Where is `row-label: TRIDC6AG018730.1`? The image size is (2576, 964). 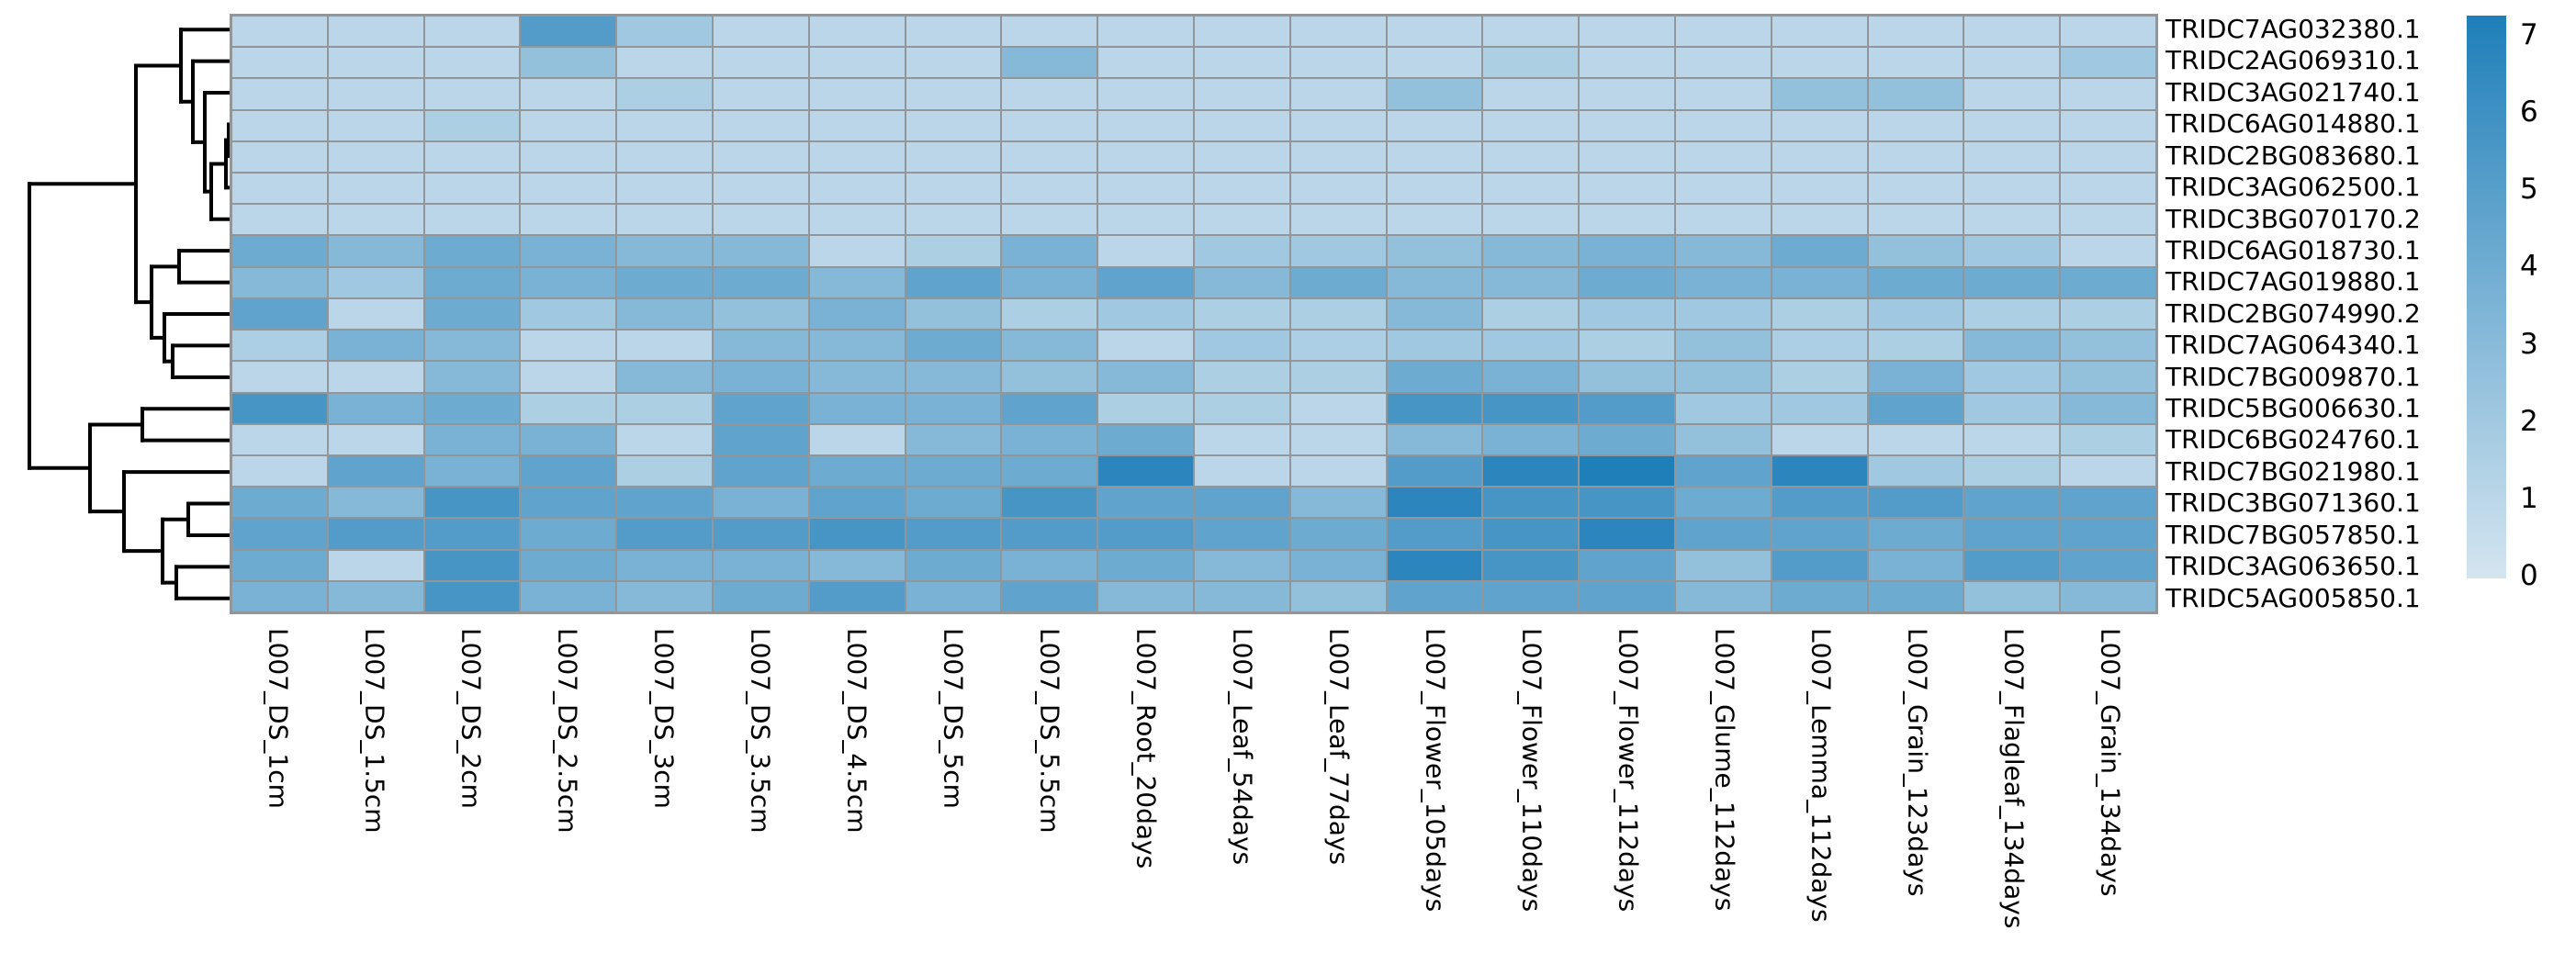 row-label: TRIDC6AG018730.1 is located at coordinates (2293, 249).